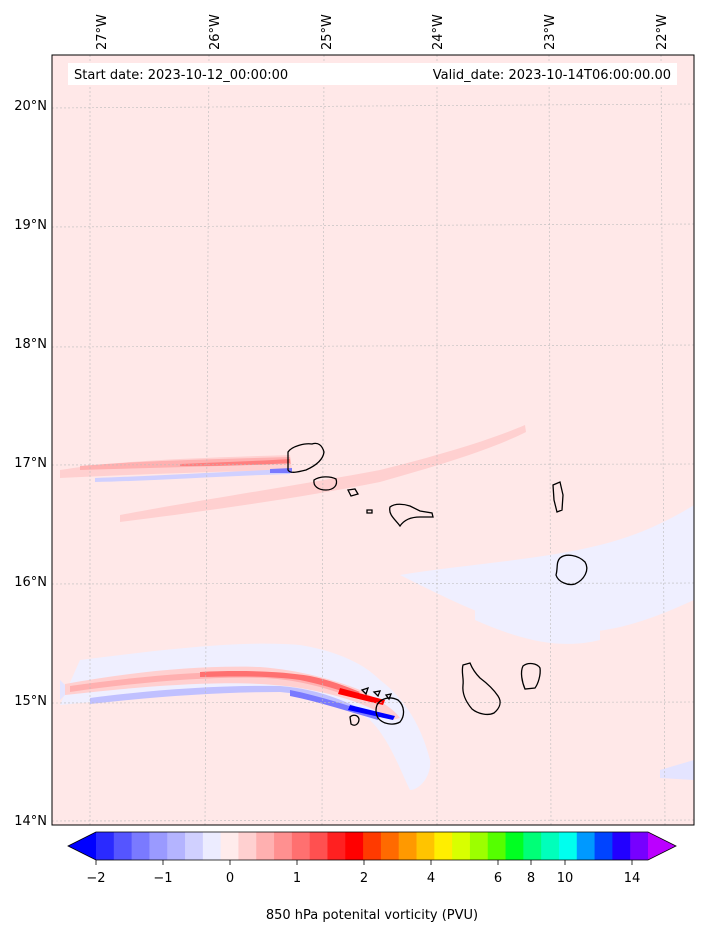 Image resolution: width=703 pixels, height=935 pixels. What do you see at coordinates (390, 711) in the screenshot?
I see `island-fogo` at bounding box center [390, 711].